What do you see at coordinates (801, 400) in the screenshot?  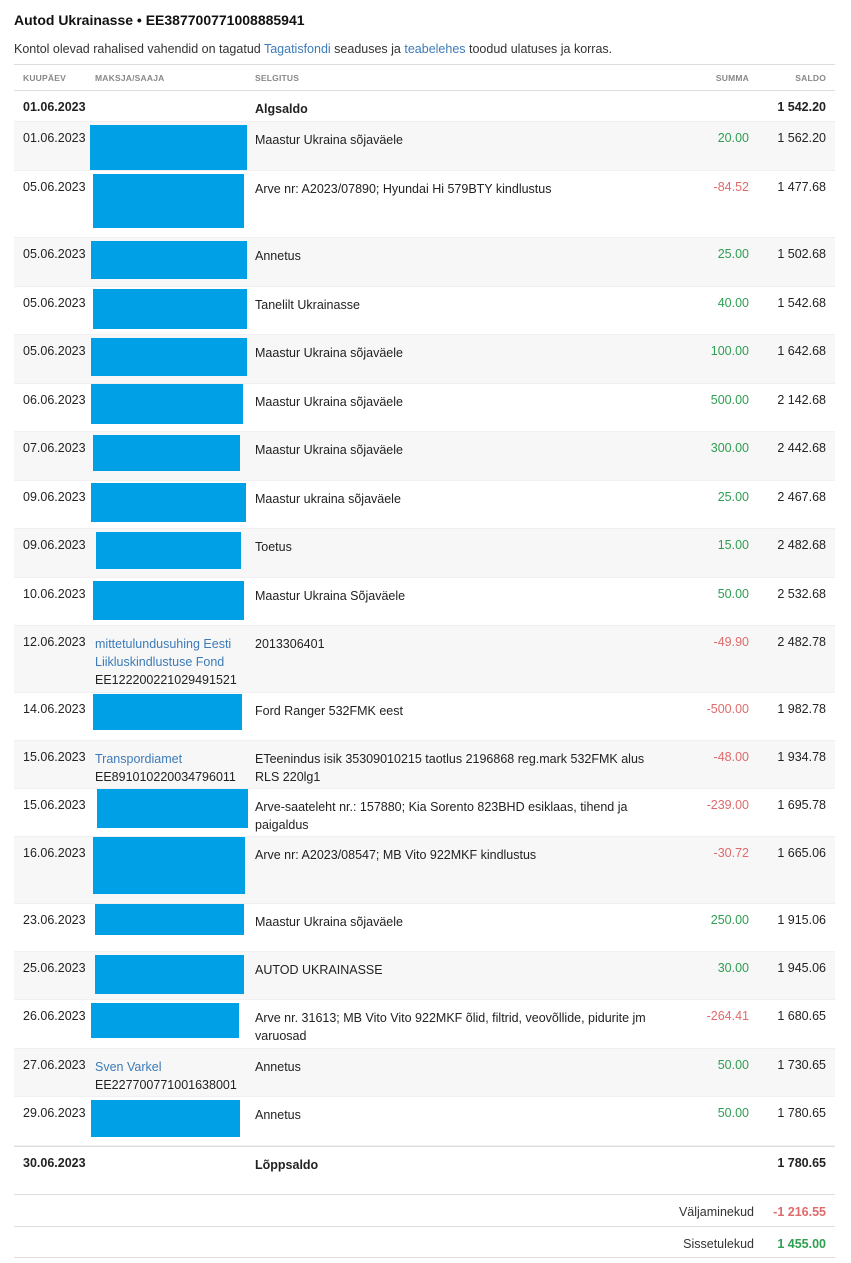 I see `row-balance: 2 142.68` at bounding box center [801, 400].